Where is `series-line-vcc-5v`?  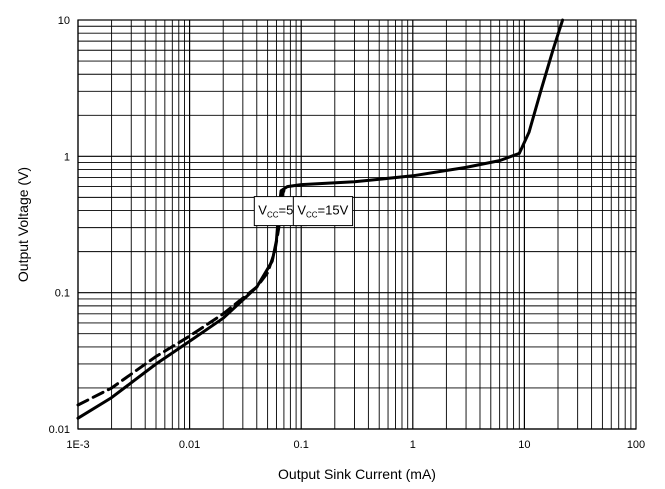 series-line-vcc-5v is located at coordinates (181, 298).